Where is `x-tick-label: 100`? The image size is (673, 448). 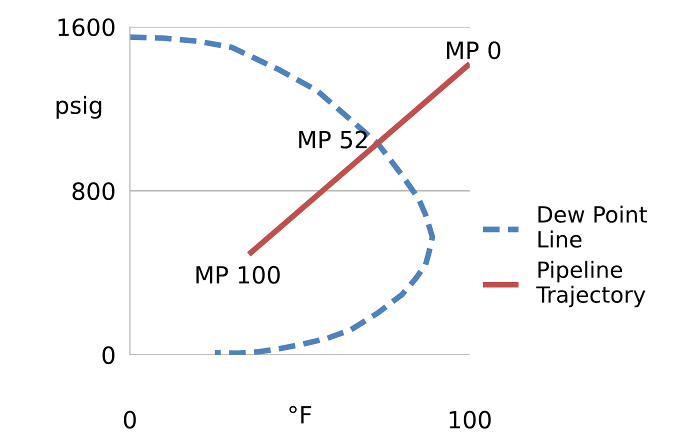
x-tick-label: 100 is located at coordinates (470, 419).